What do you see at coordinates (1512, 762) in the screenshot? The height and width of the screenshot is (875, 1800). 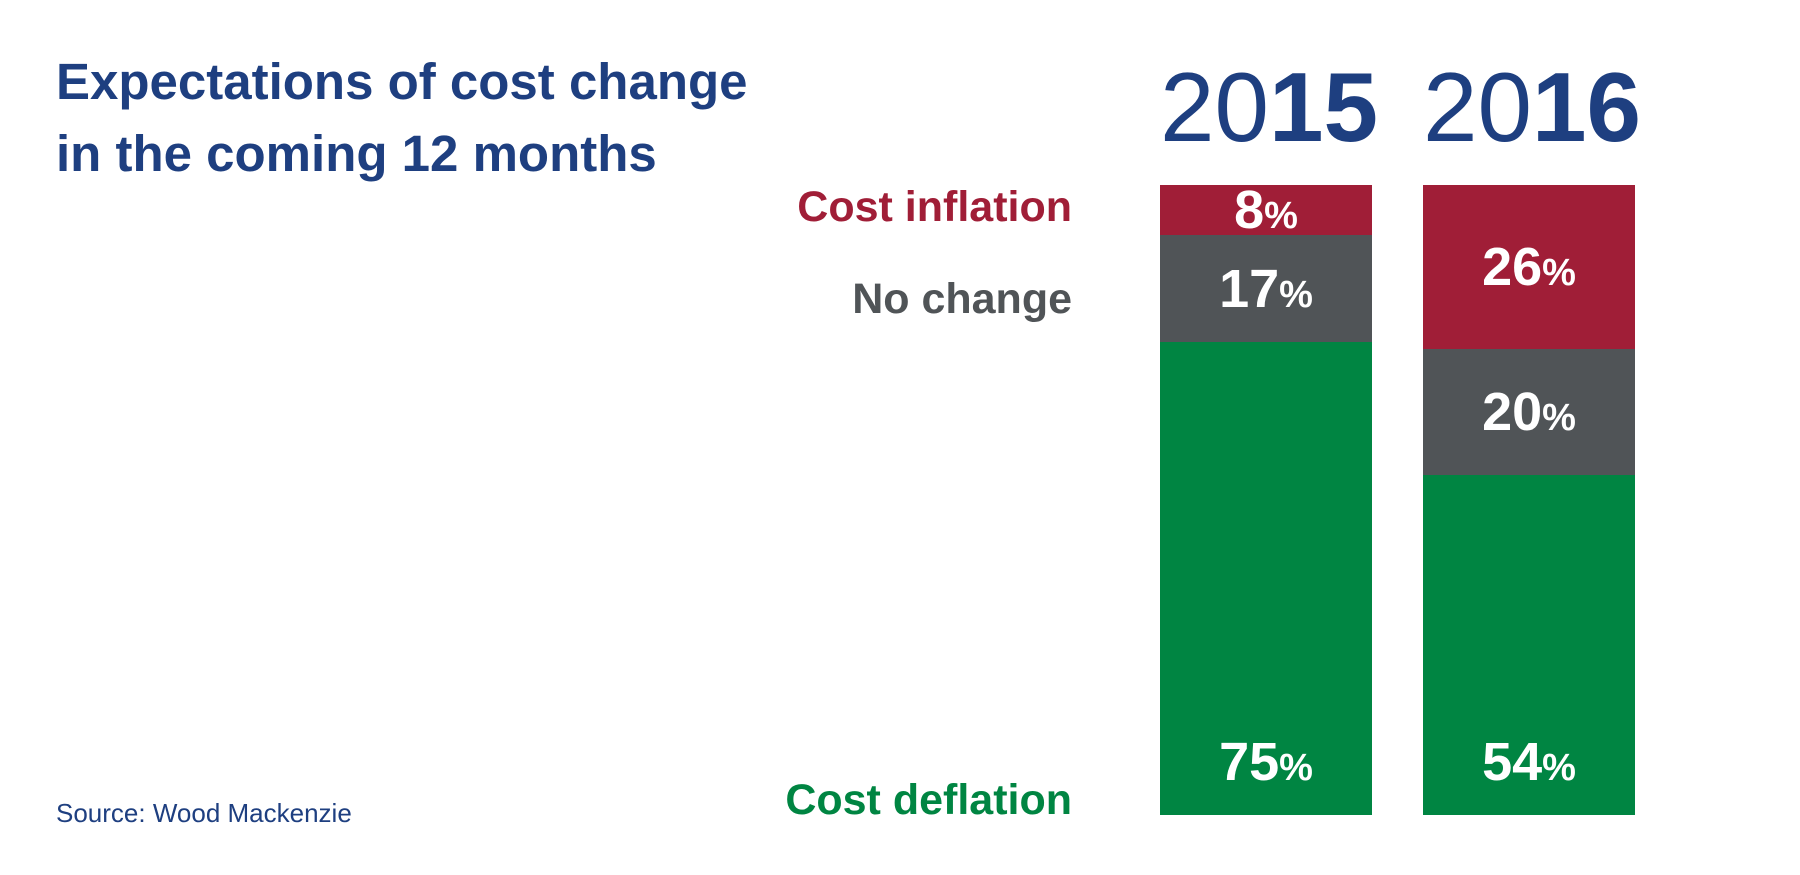 I see `data-label-cost-deflation-2016: 54` at bounding box center [1512, 762].